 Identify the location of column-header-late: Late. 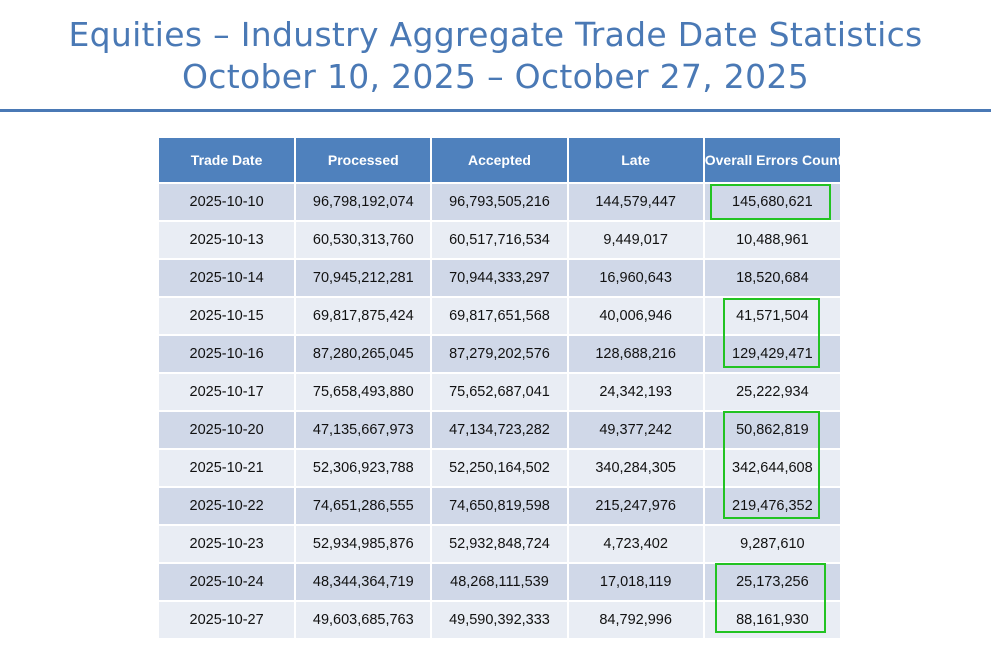
(636, 161).